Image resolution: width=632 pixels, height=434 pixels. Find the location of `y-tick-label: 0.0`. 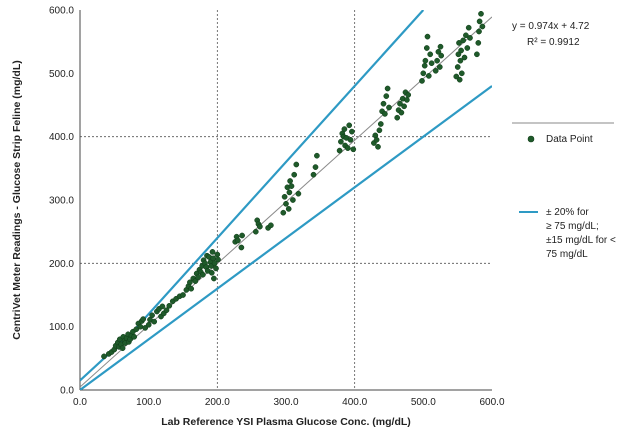

y-tick-label: 0.0 is located at coordinates (67, 391).